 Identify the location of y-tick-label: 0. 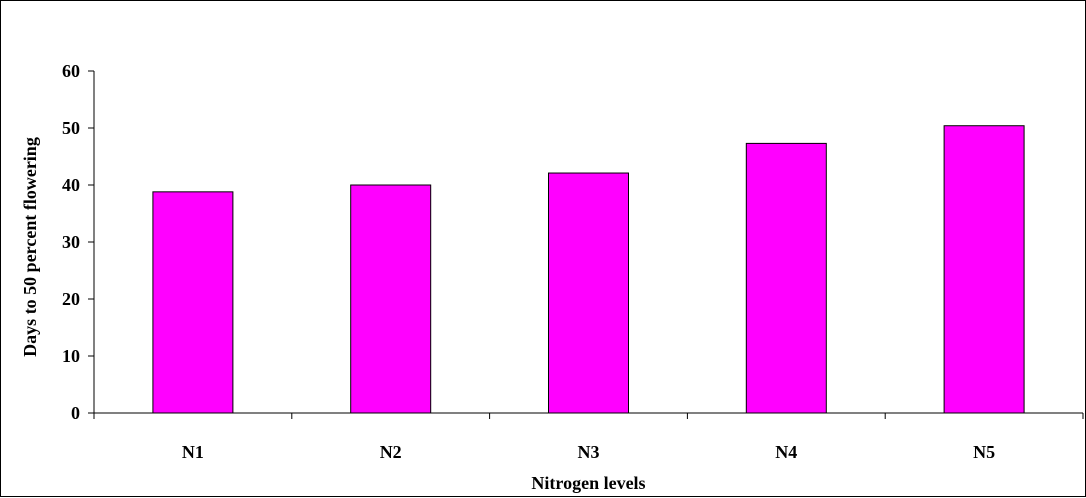
(75, 413).